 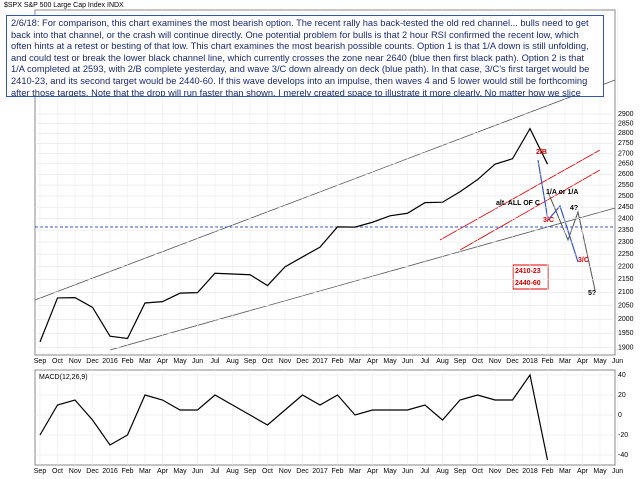 What do you see at coordinates (530, 277) in the screenshot?
I see `target-box` at bounding box center [530, 277].